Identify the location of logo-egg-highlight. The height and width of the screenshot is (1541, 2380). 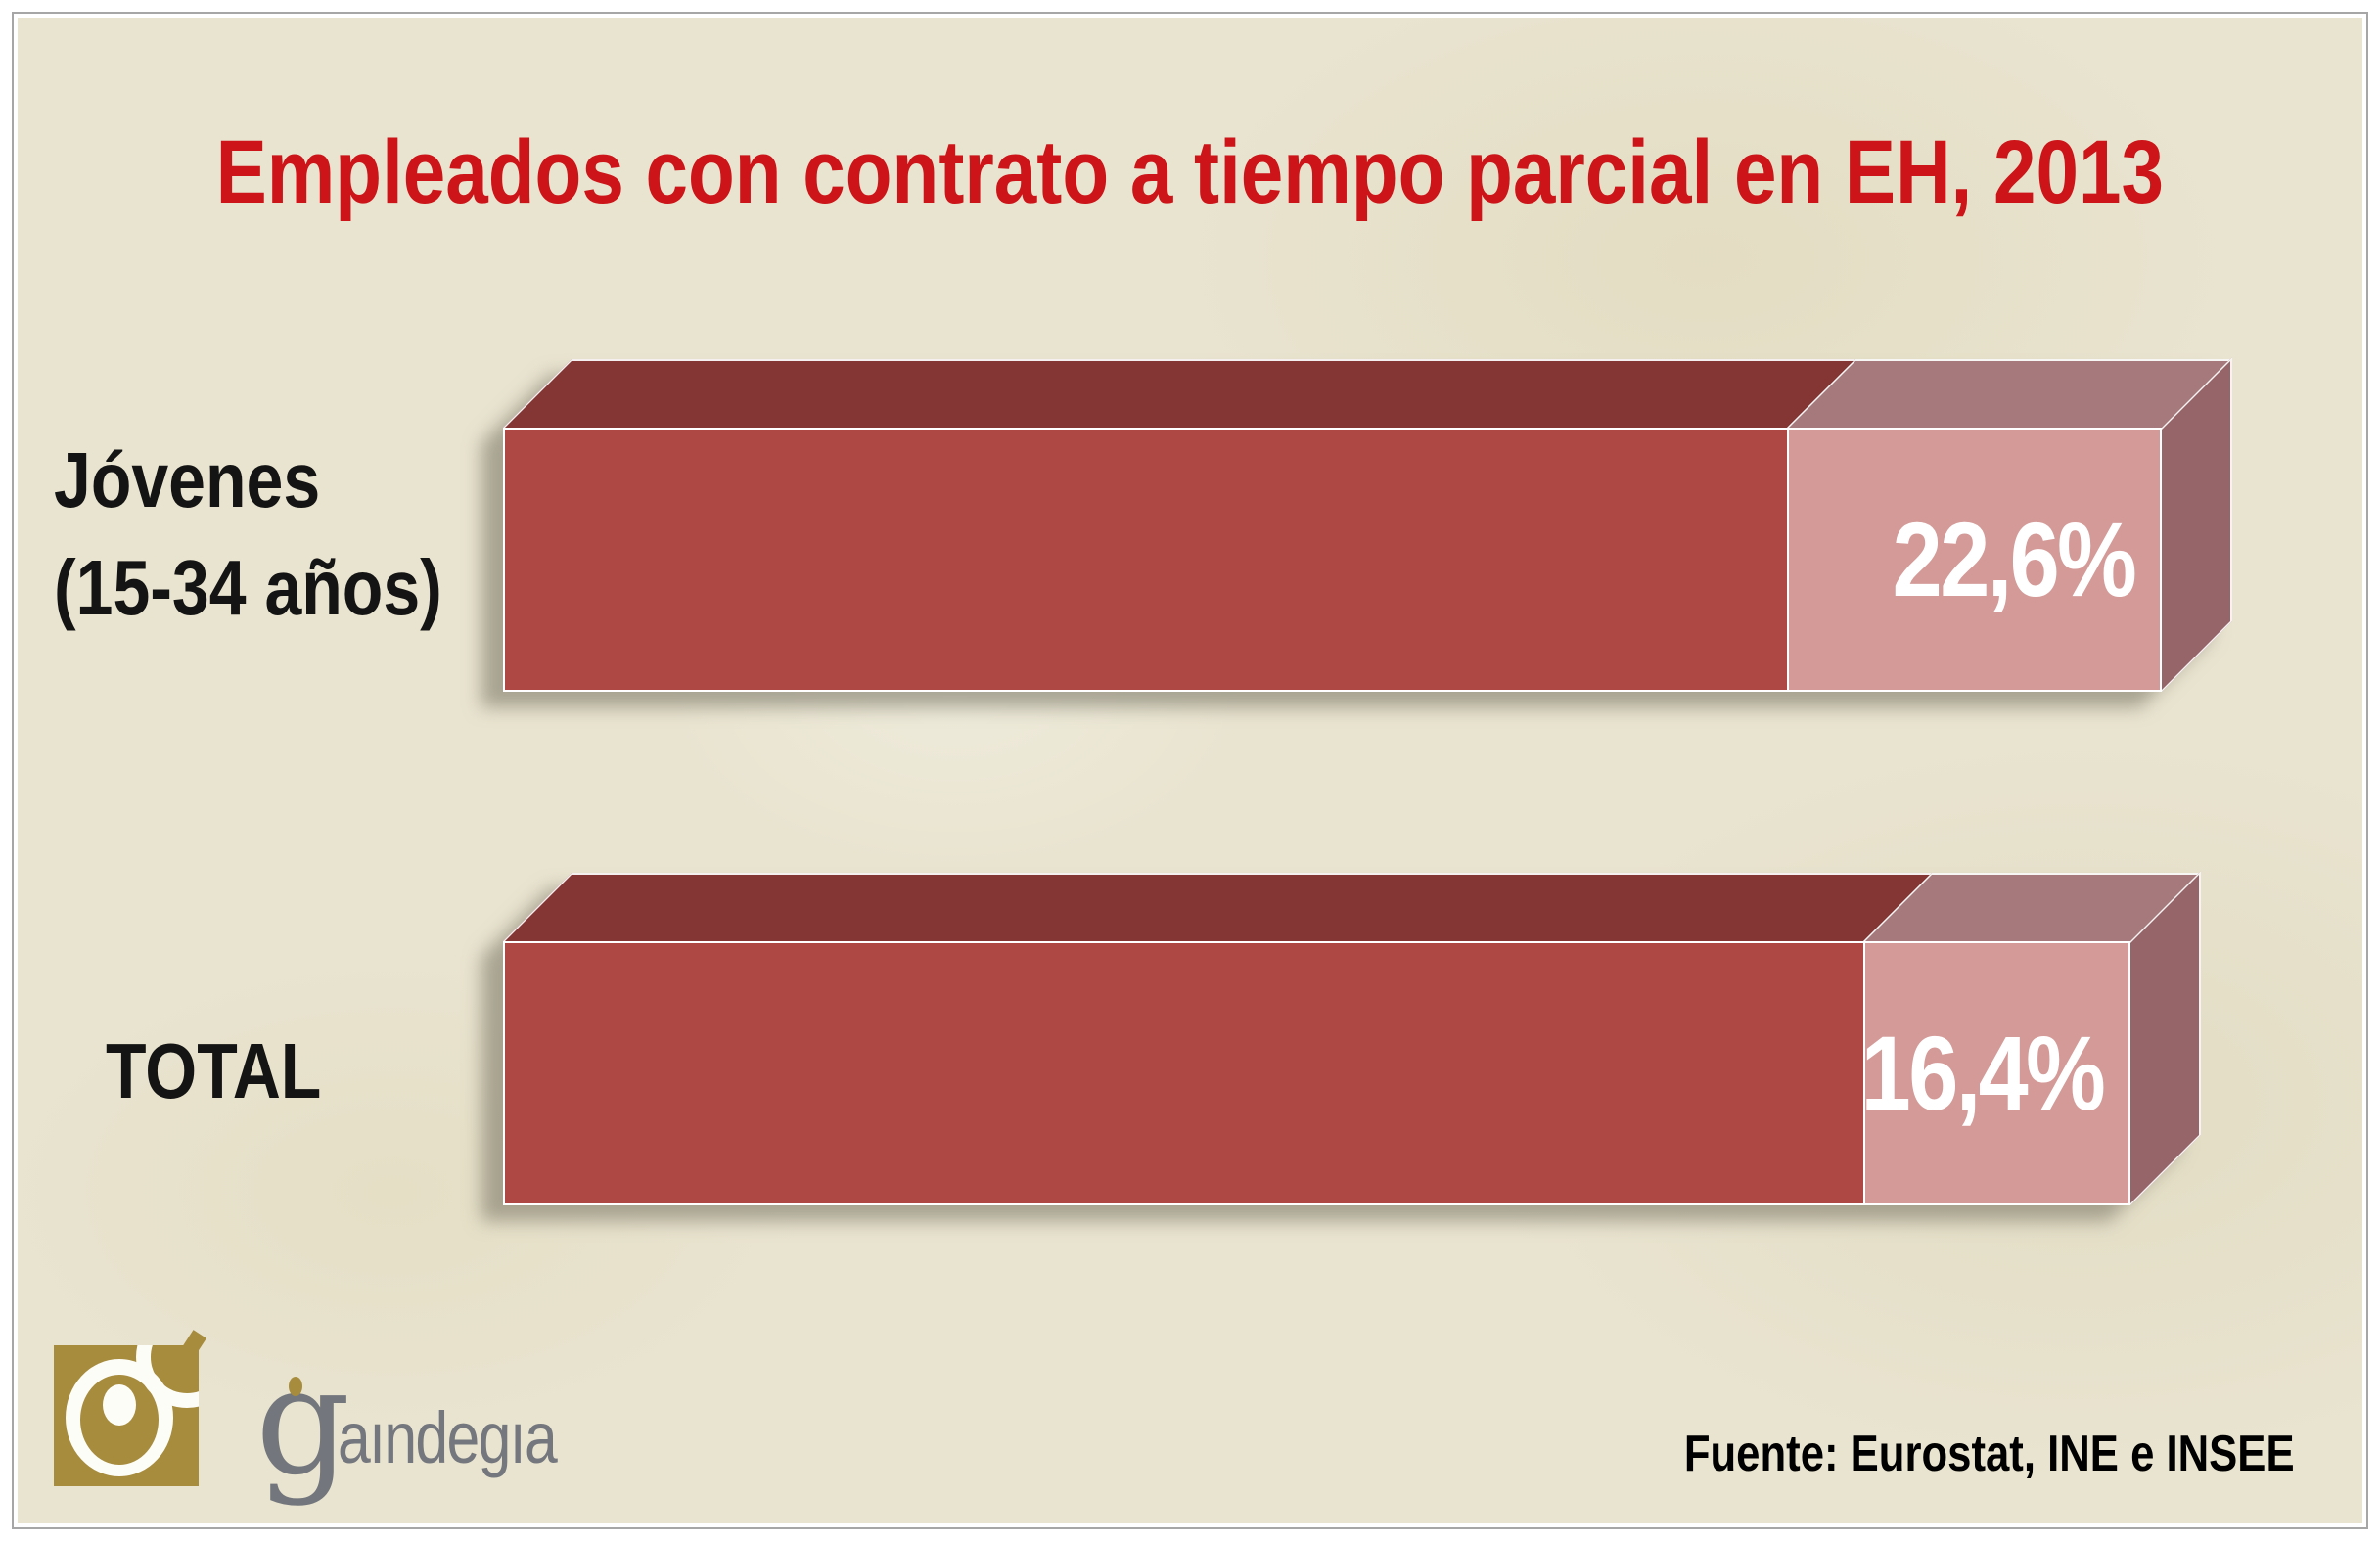
(119, 1405).